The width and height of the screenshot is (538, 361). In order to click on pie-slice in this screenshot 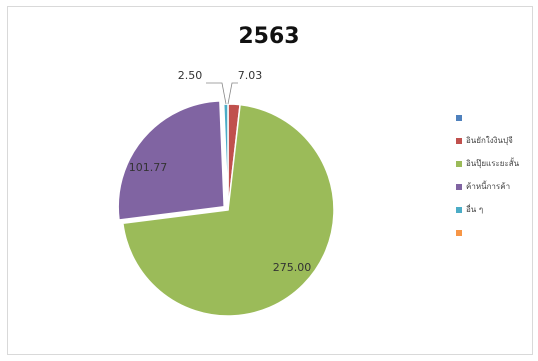, I will do `click(171, 160)`.